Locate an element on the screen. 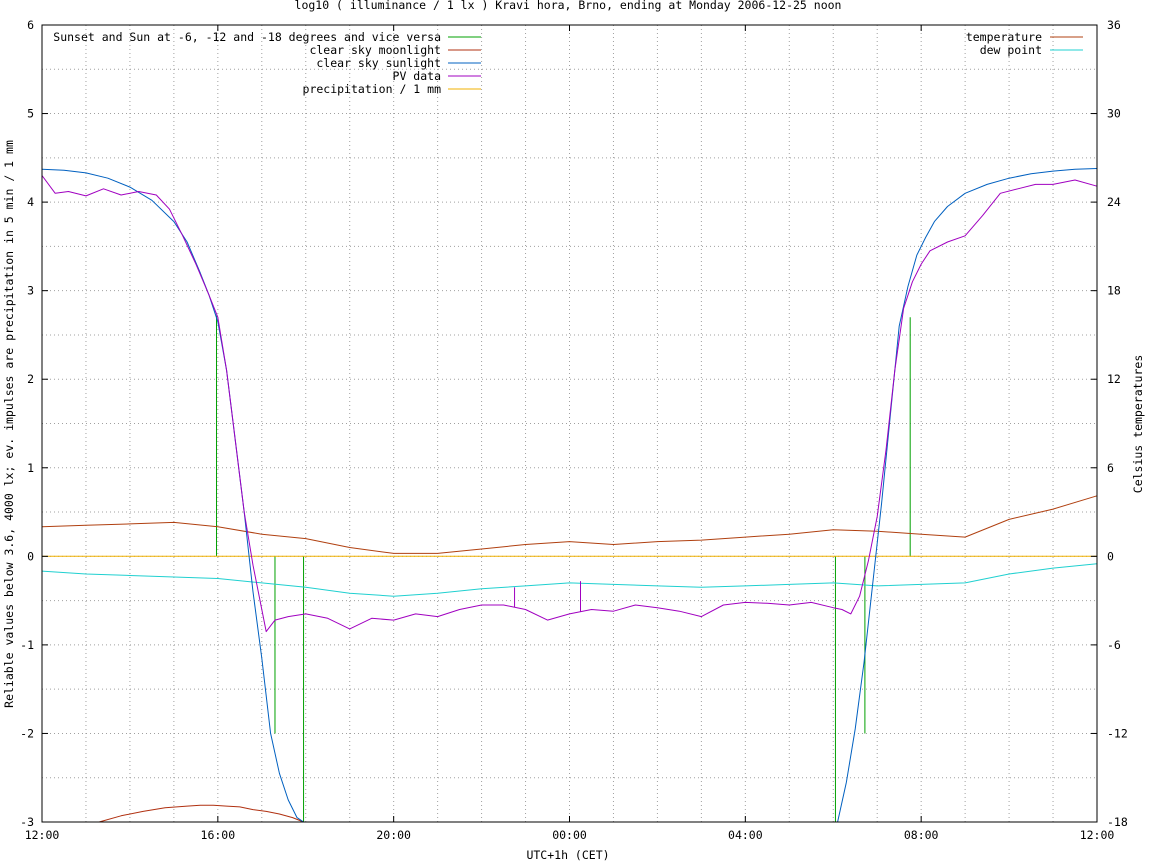  y-tick-label: -2 is located at coordinates (27, 733).